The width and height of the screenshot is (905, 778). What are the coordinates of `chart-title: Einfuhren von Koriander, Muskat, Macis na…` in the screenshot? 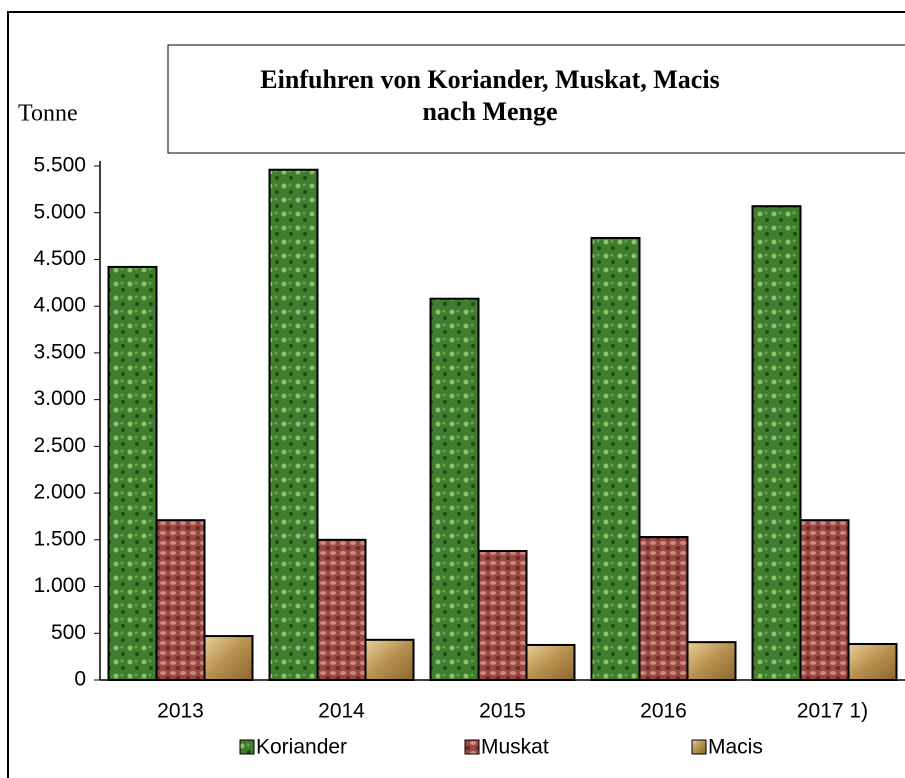 It's located at (489, 95).